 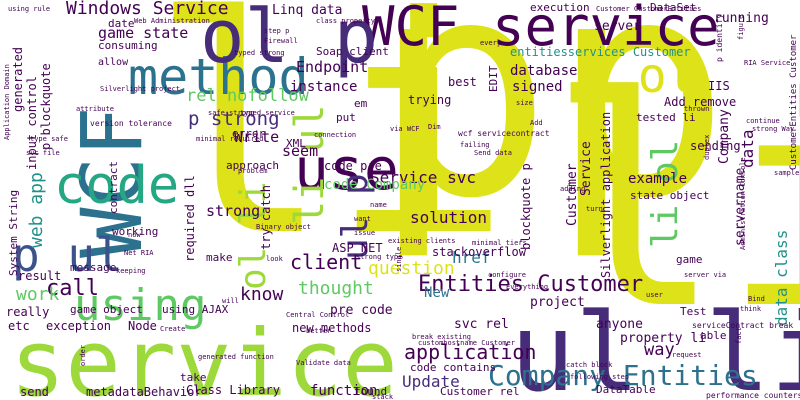 I want to click on word: want, so click(x=362, y=219).